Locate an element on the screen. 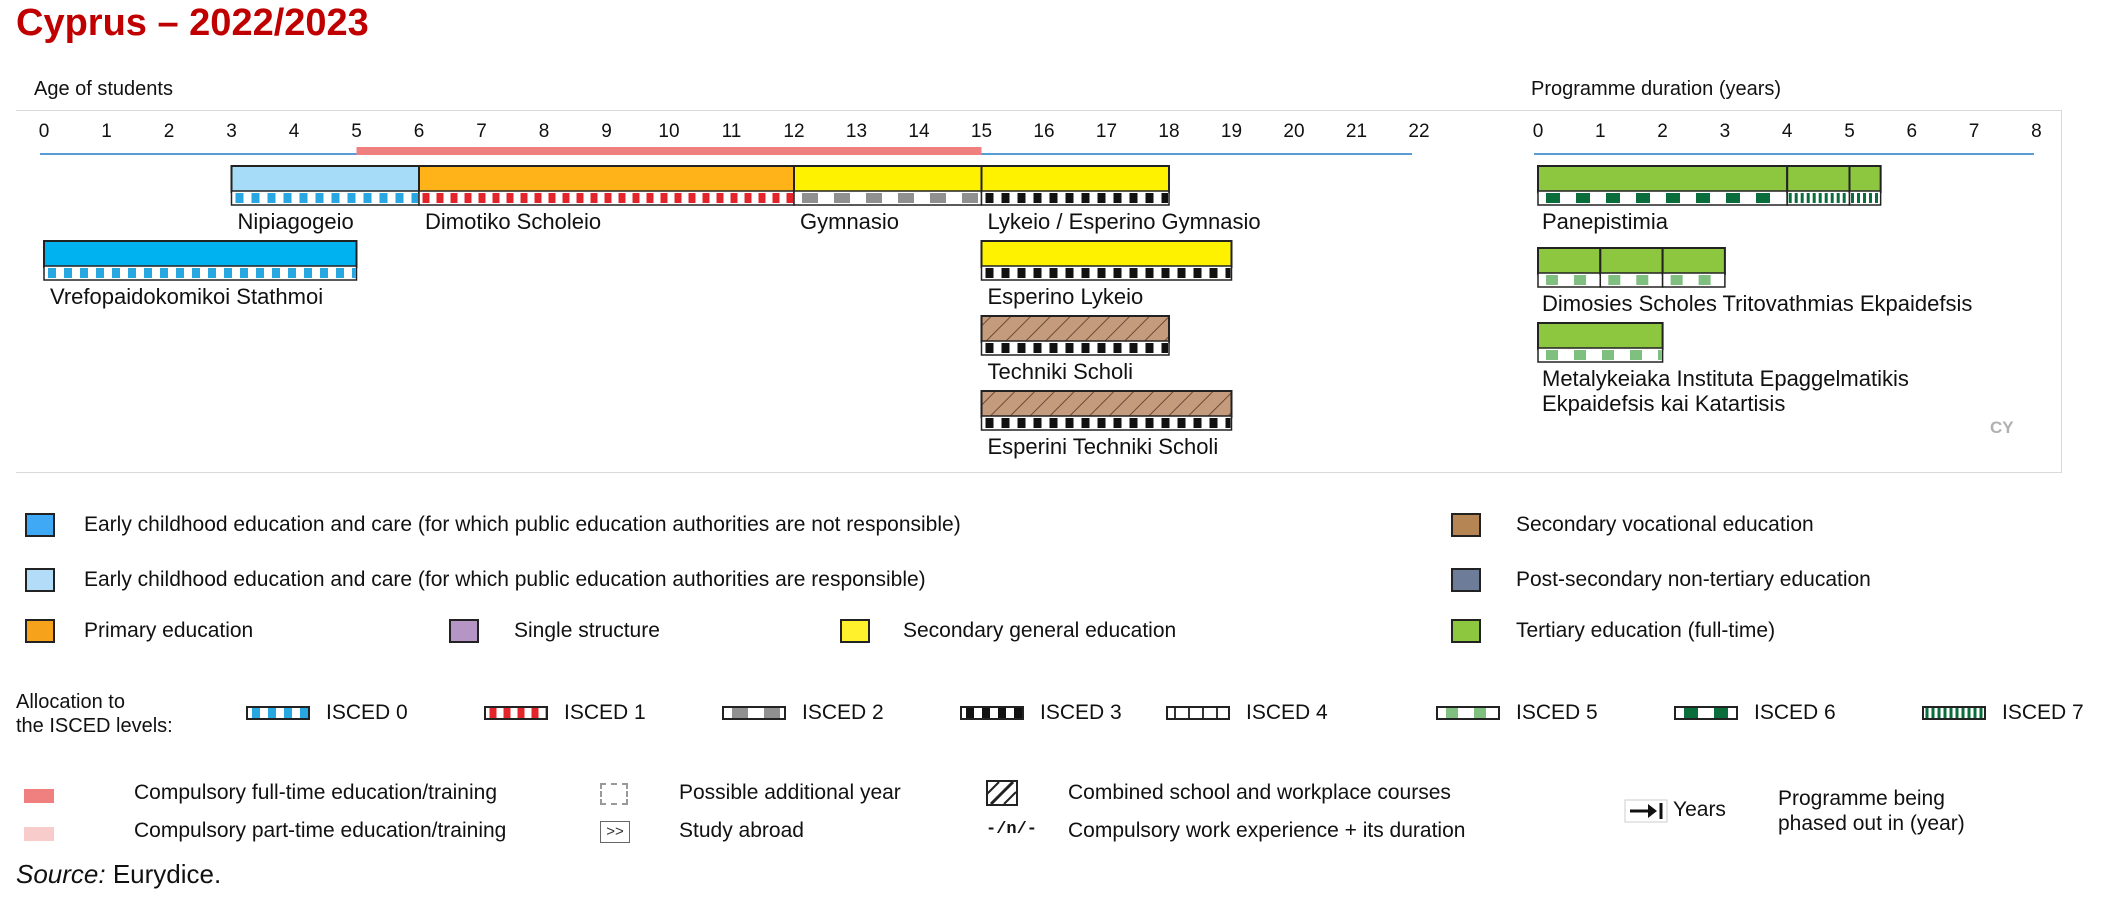  legend-post-secondary: Post-secondary non-tertiary education is located at coordinates (1693, 579).